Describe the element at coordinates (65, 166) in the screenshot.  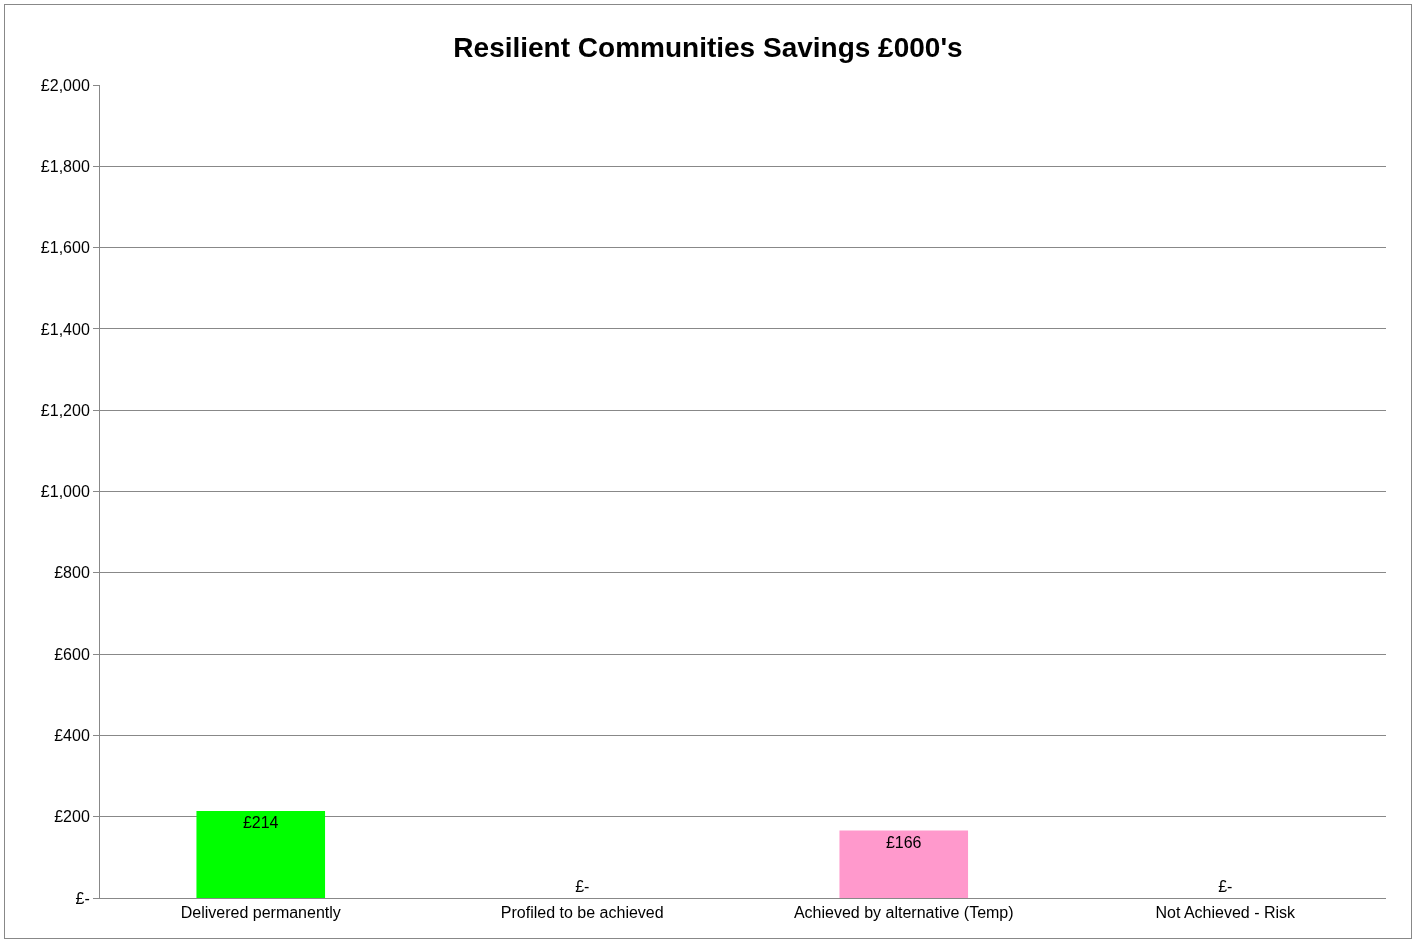
I see `y-tick-label: £1,800` at that location.